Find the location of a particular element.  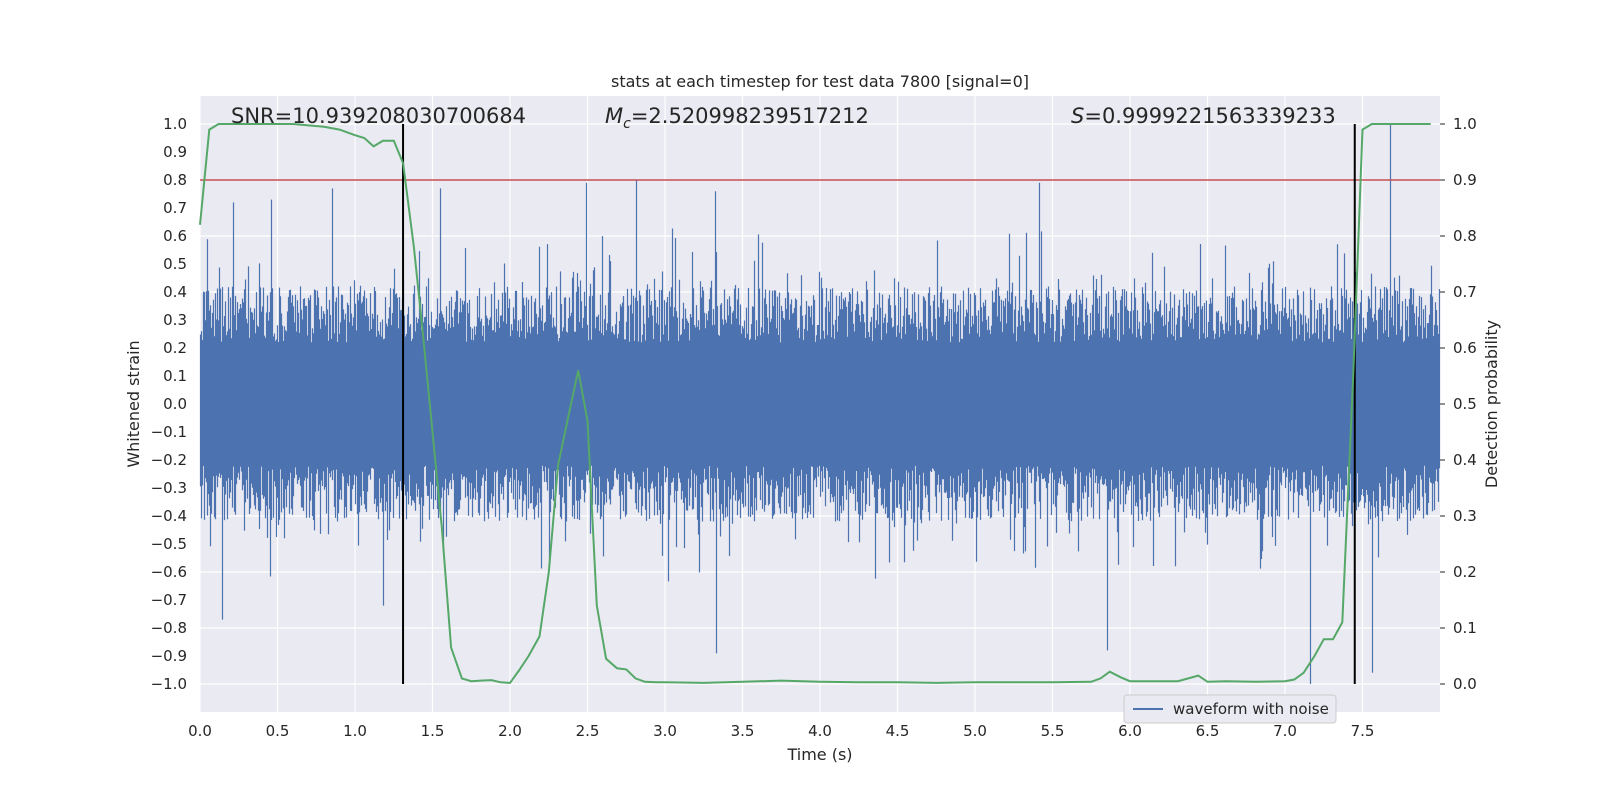

y-tick-label: −0.9 is located at coordinates (169, 656).